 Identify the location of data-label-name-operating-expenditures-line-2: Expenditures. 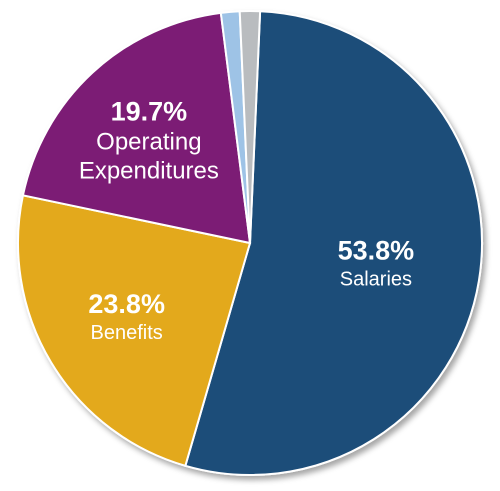
(149, 171).